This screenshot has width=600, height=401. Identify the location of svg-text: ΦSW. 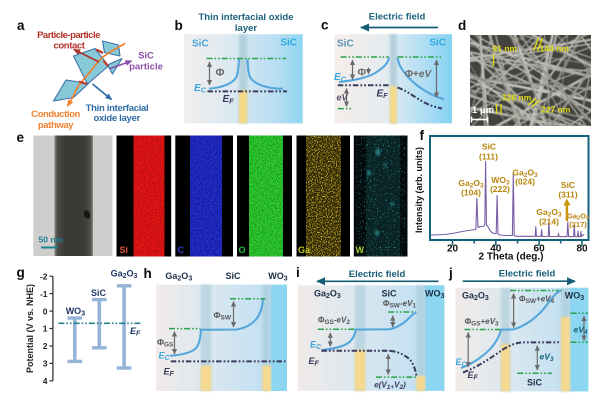
(223, 316).